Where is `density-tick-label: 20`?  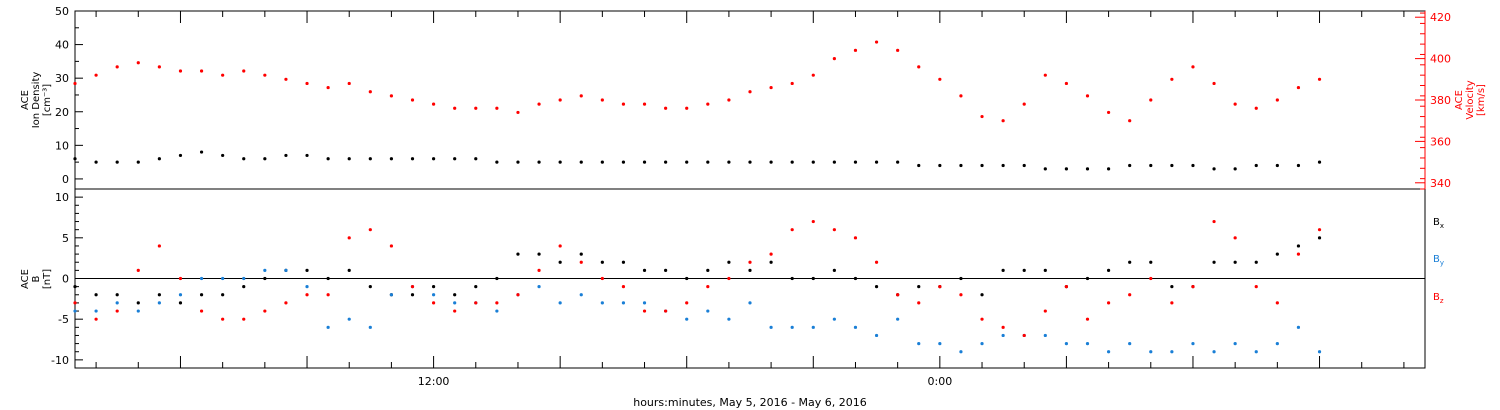
density-tick-label: 20 is located at coordinates (62, 112).